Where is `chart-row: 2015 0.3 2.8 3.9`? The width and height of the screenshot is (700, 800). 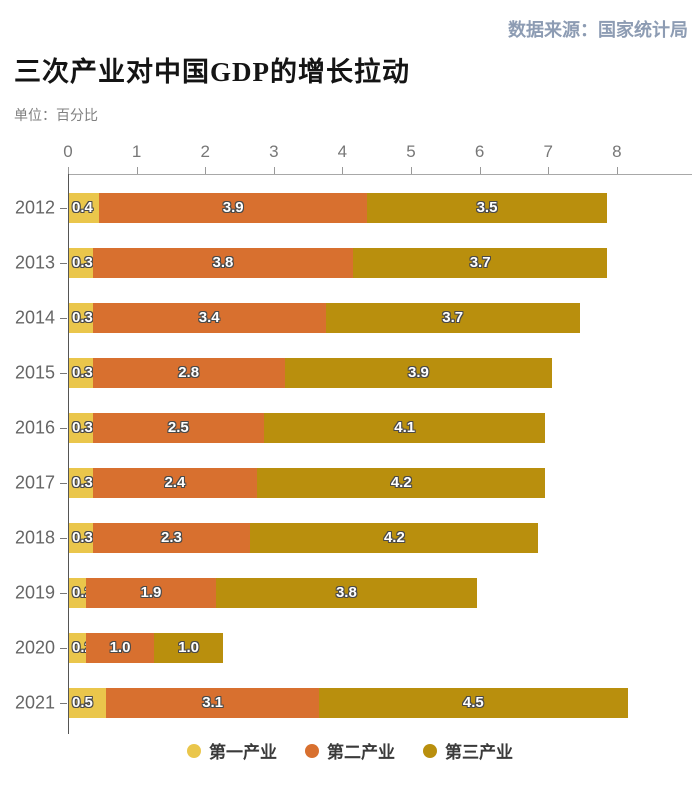 chart-row: 2015 0.3 2.8 3.9 is located at coordinates (350, 372).